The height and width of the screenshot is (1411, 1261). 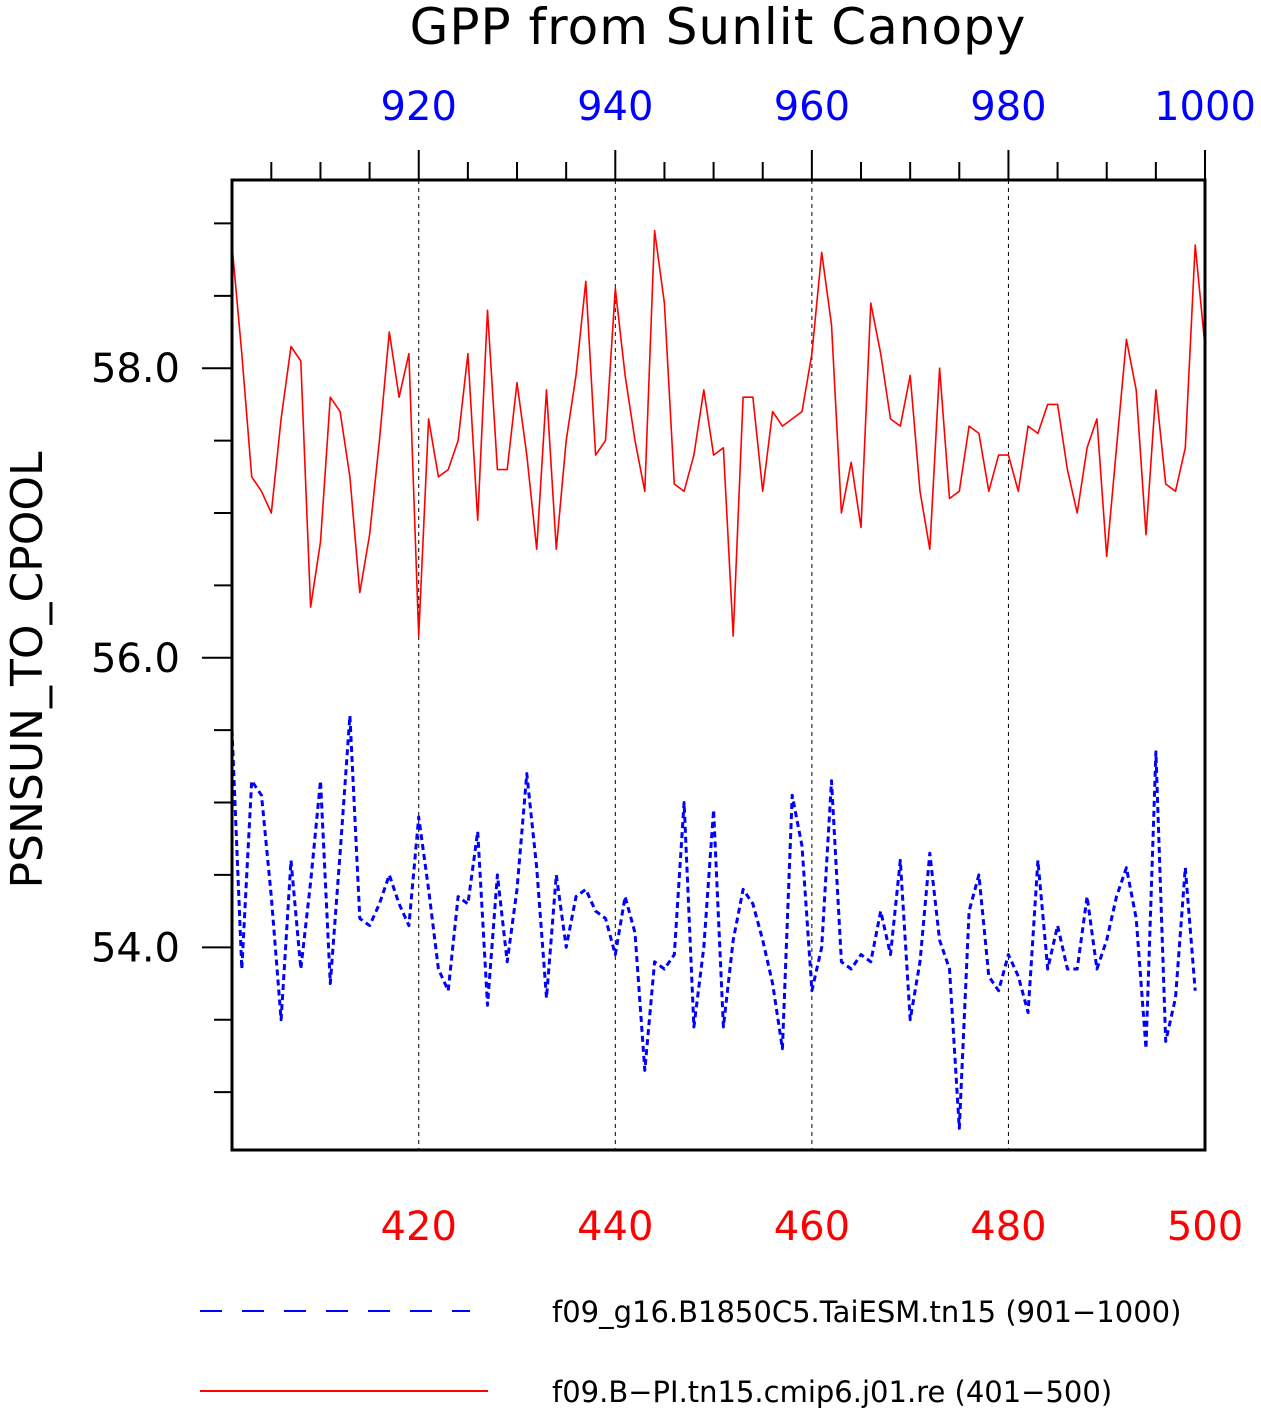 I want to click on y-tick-label: 58.0, so click(x=135, y=369).